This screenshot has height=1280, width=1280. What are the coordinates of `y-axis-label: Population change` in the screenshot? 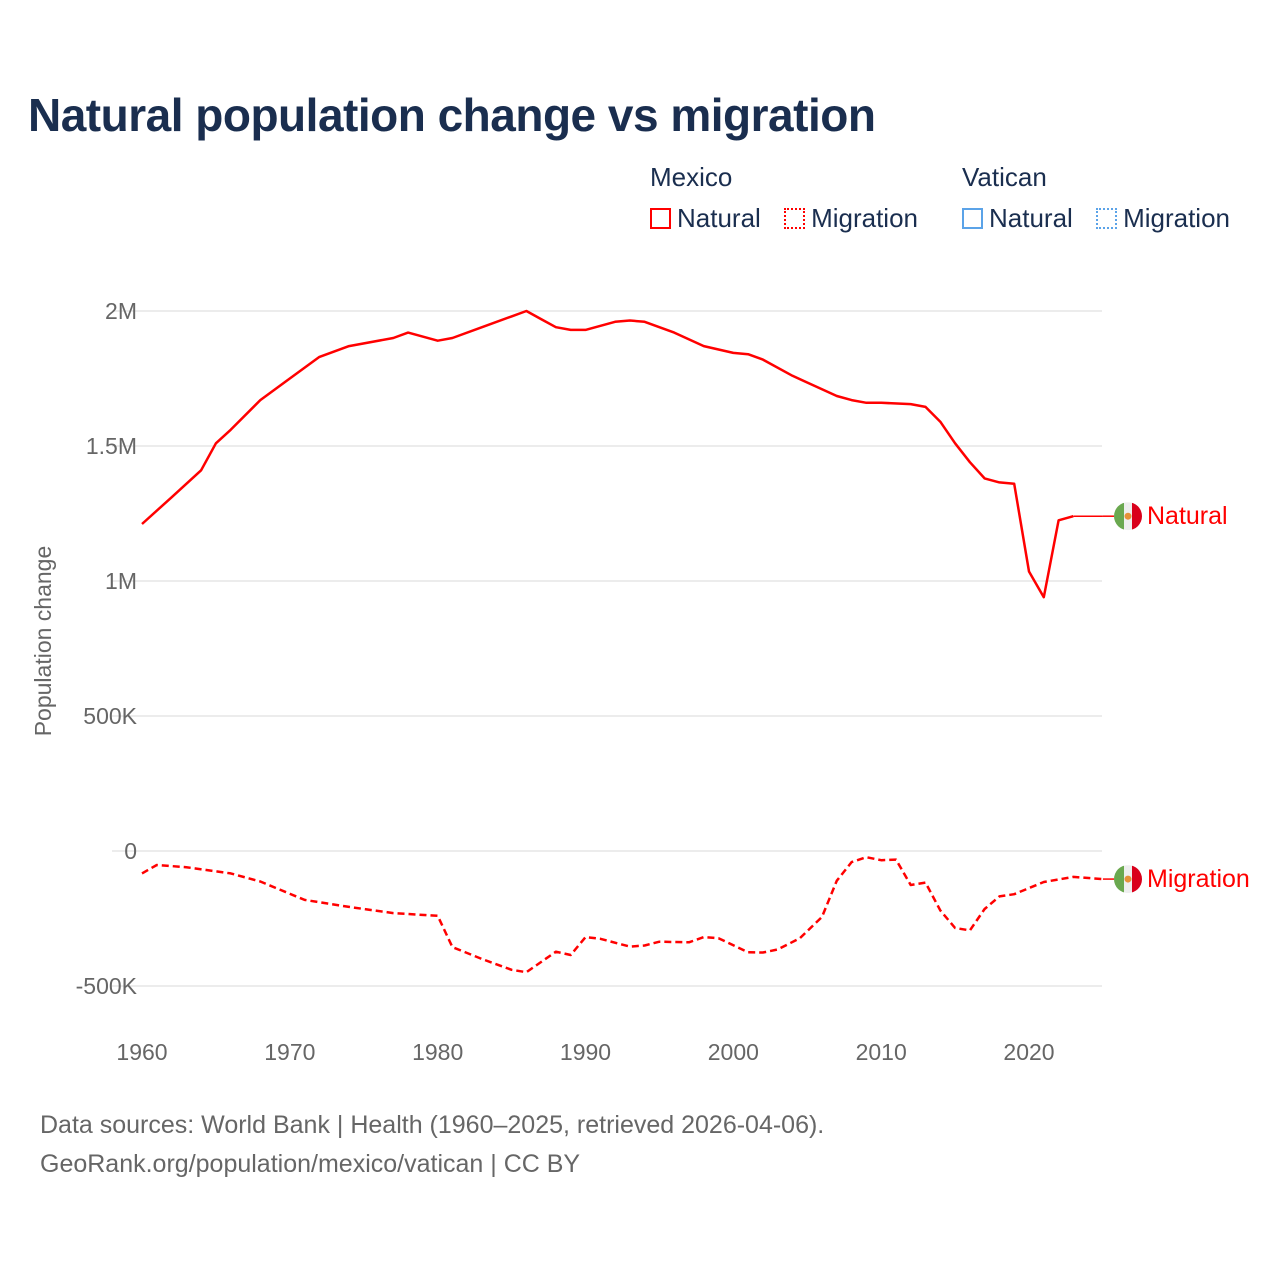 It's located at (43, 641).